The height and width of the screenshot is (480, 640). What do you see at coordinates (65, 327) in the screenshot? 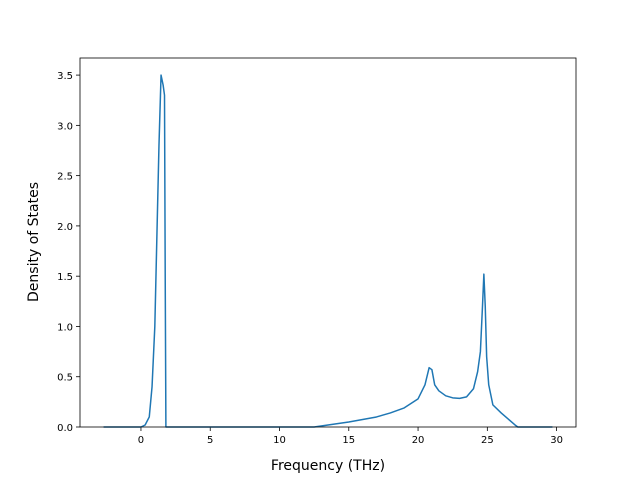
I see `y-tick-label: 1.0` at bounding box center [65, 327].